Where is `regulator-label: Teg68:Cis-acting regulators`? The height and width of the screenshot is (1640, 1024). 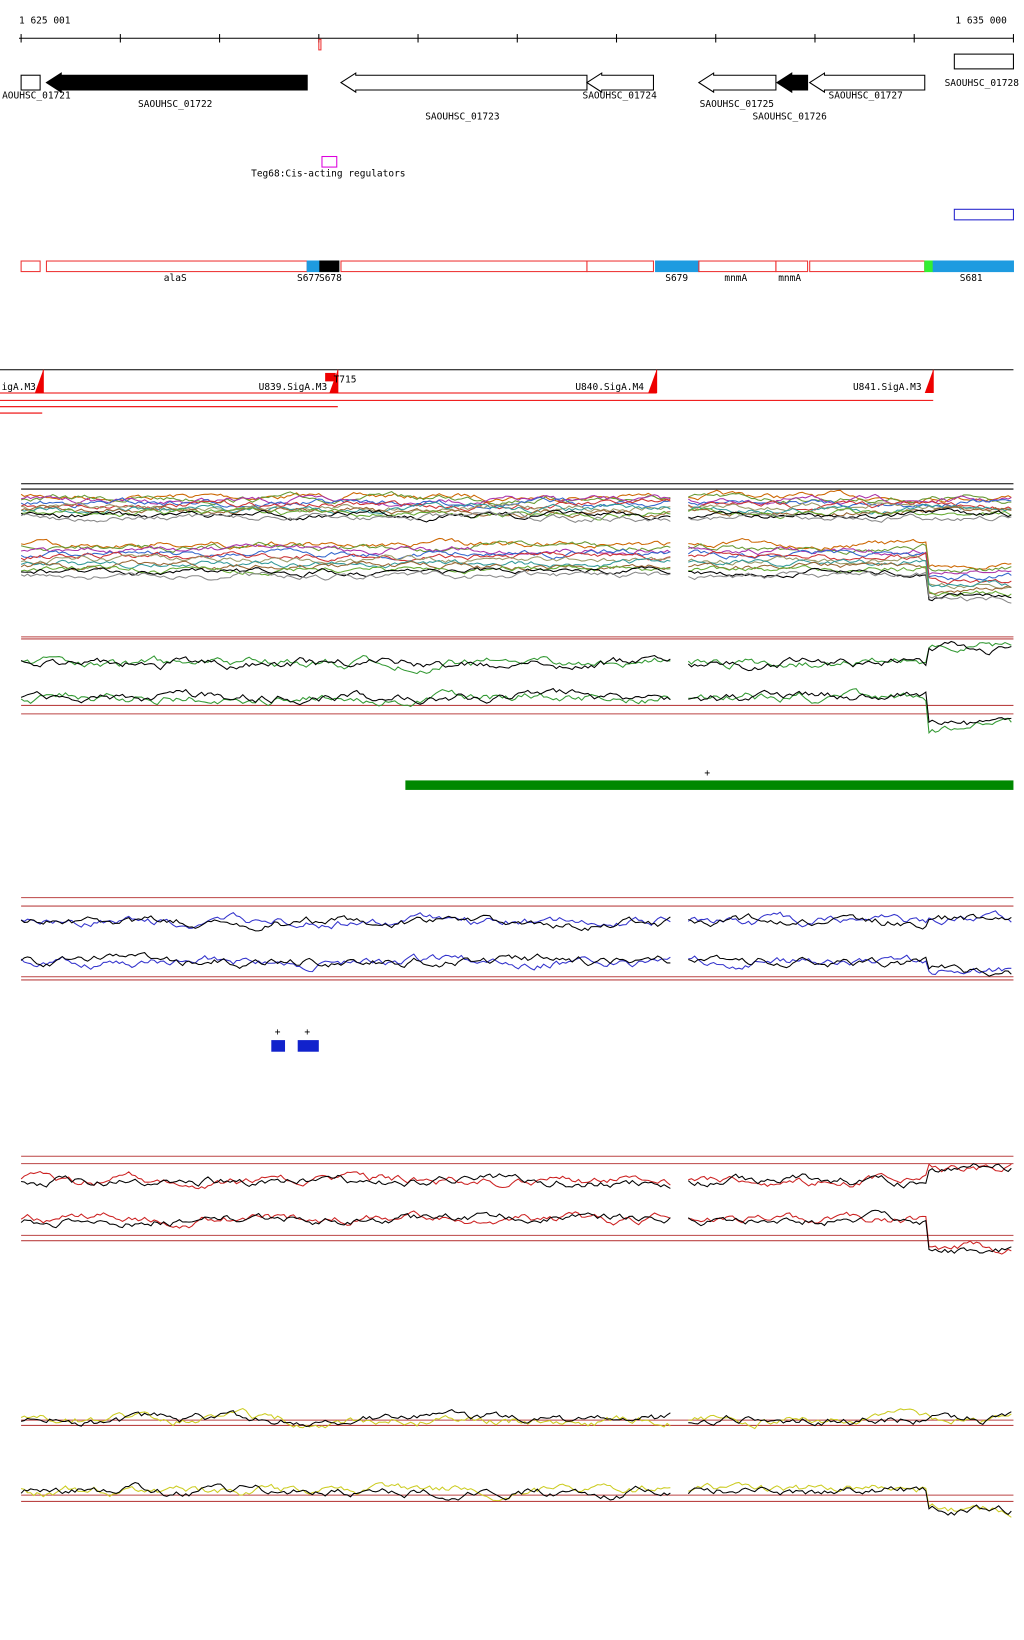
regulator-label: Teg68:Cis-acting regulators is located at coordinates (328, 174).